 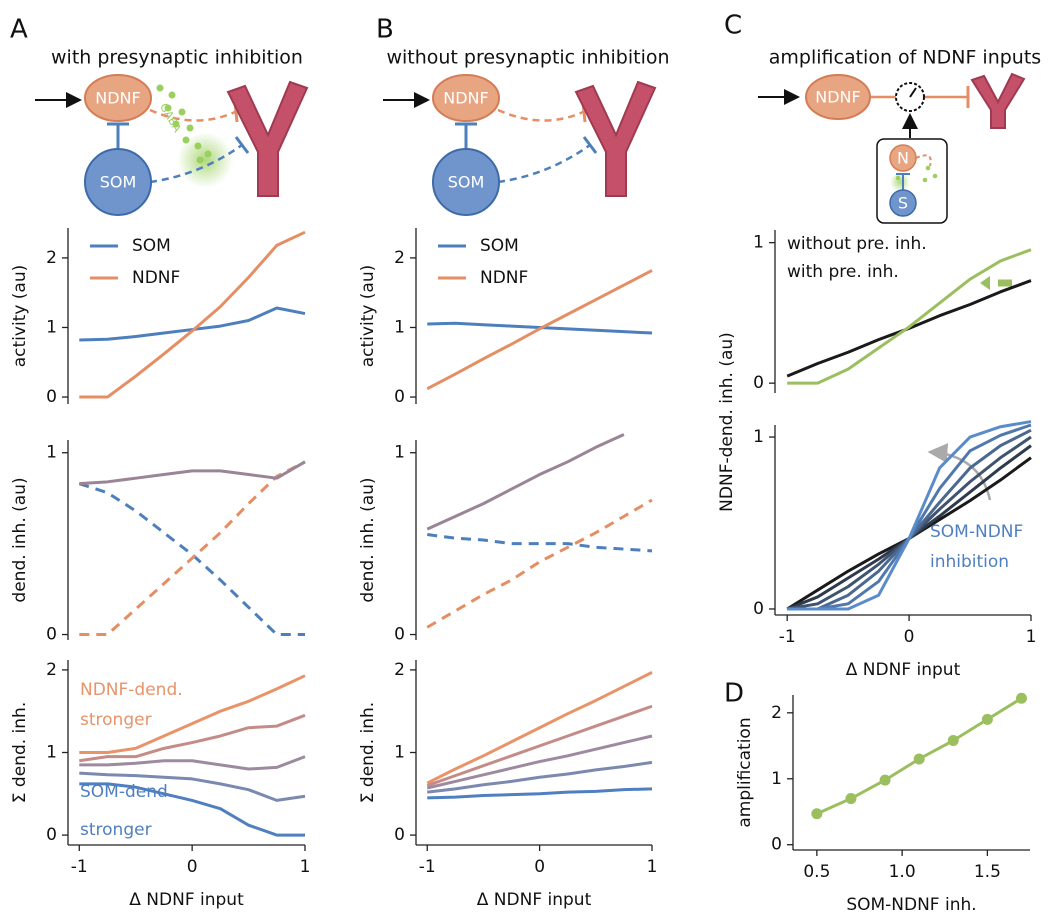 What do you see at coordinates (903, 203) in the screenshot?
I see `node-label: S` at bounding box center [903, 203].